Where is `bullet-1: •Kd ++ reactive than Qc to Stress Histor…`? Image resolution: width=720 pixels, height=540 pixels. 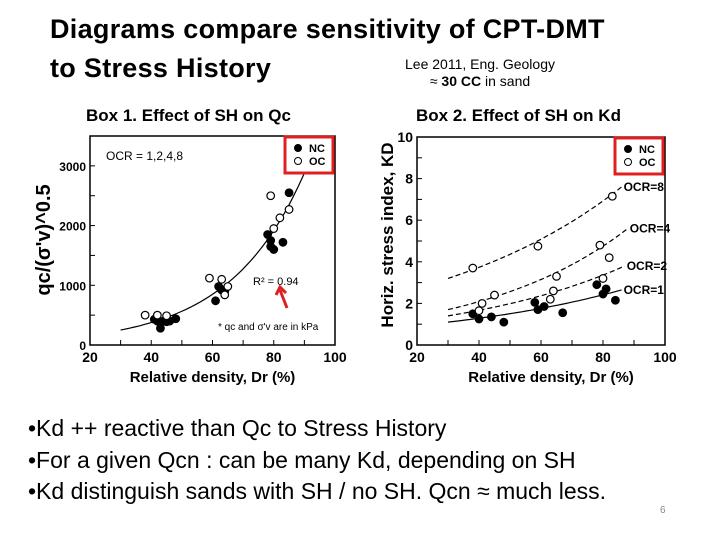 bullet-1: •Kd ++ reactive than Qc to Stress Histor… is located at coordinates (237, 428).